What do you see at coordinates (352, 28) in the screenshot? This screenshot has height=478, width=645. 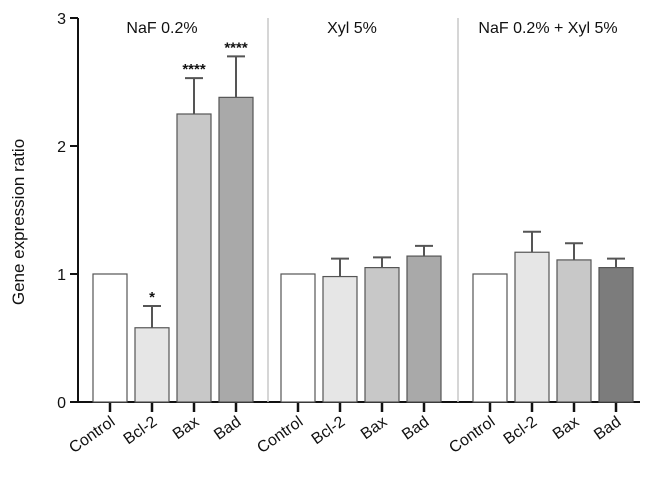 I see `group-title: Xyl 5%` at bounding box center [352, 28].